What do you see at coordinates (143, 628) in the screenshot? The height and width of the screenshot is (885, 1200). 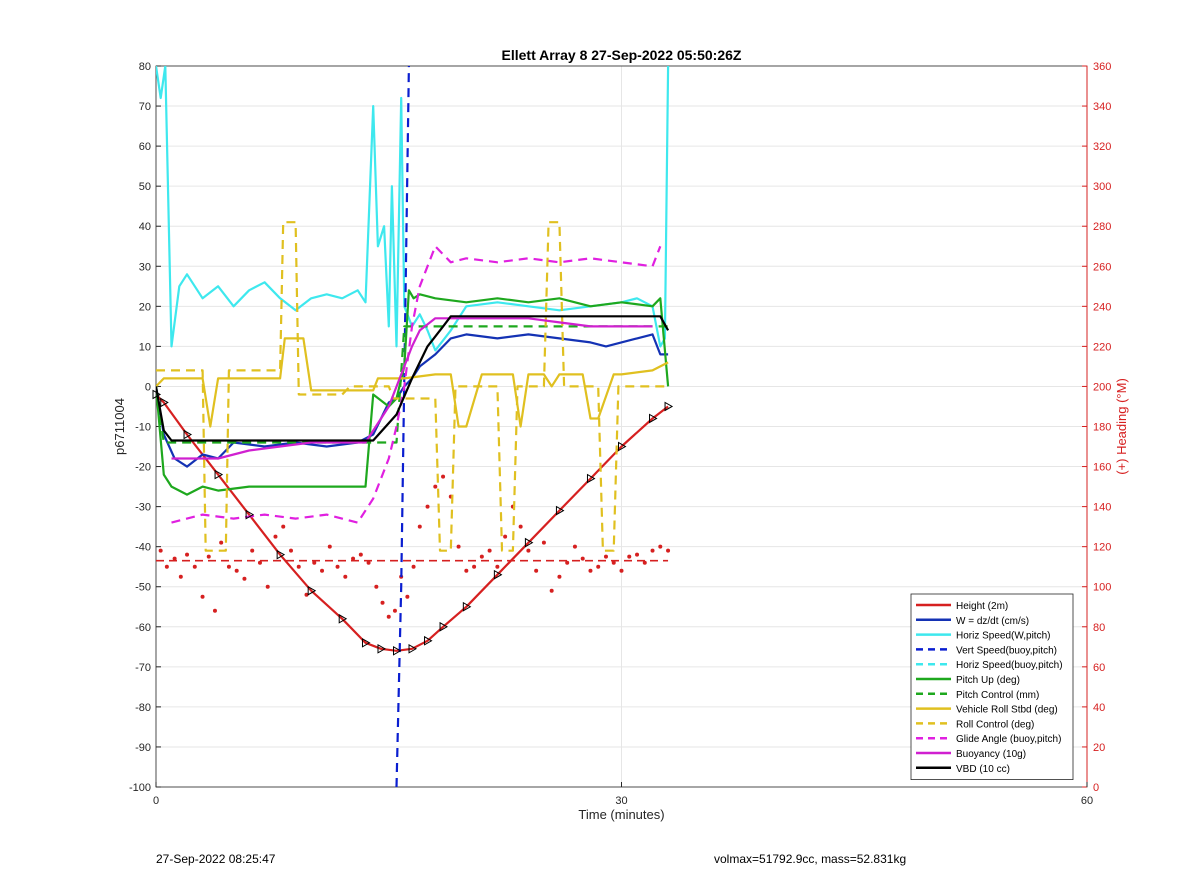 I see `y-tick-label: -60` at bounding box center [143, 628].